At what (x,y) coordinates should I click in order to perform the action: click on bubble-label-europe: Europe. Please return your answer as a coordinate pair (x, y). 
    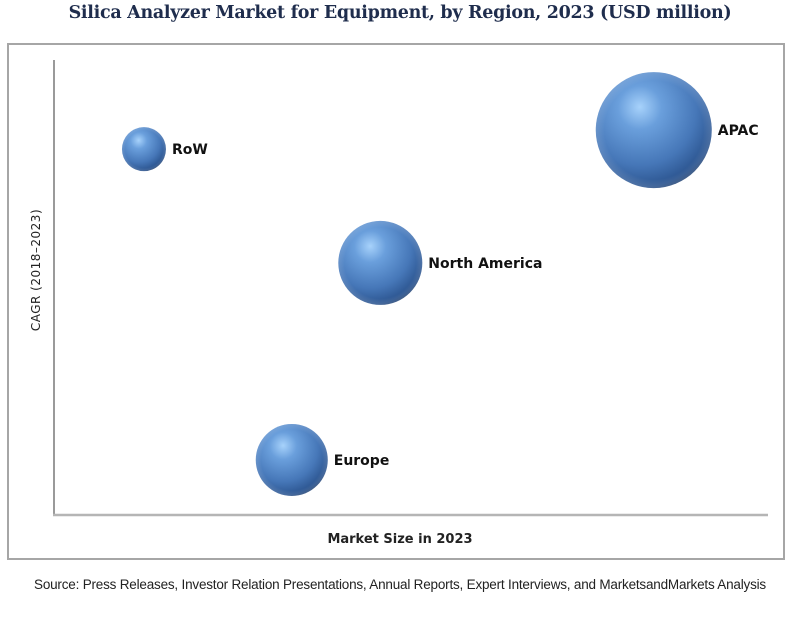
    Looking at the image, I should click on (362, 461).